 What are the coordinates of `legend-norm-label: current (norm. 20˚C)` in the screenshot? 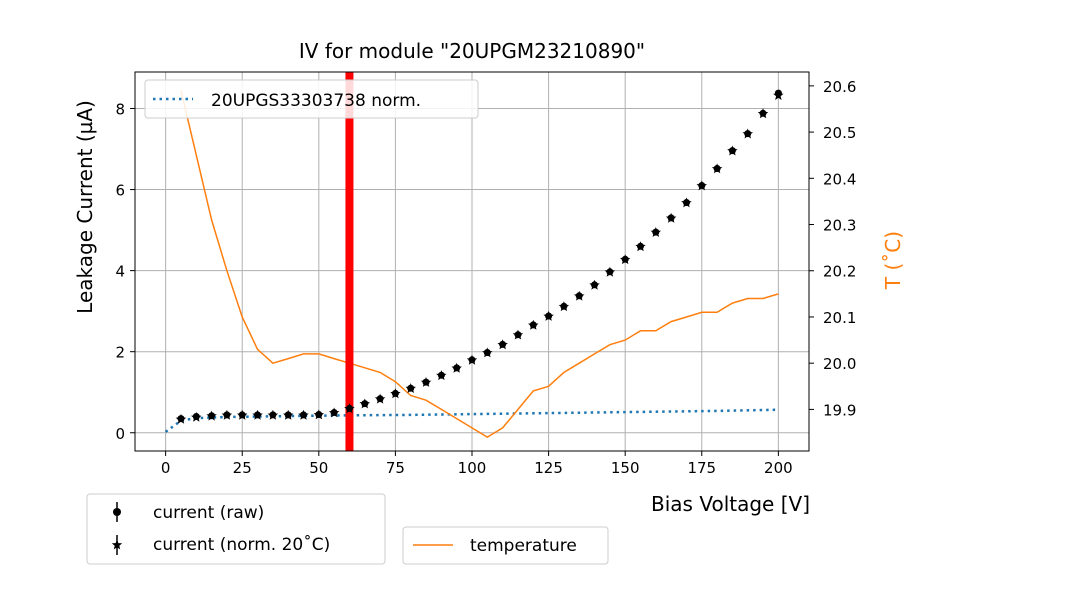 It's located at (241, 544).